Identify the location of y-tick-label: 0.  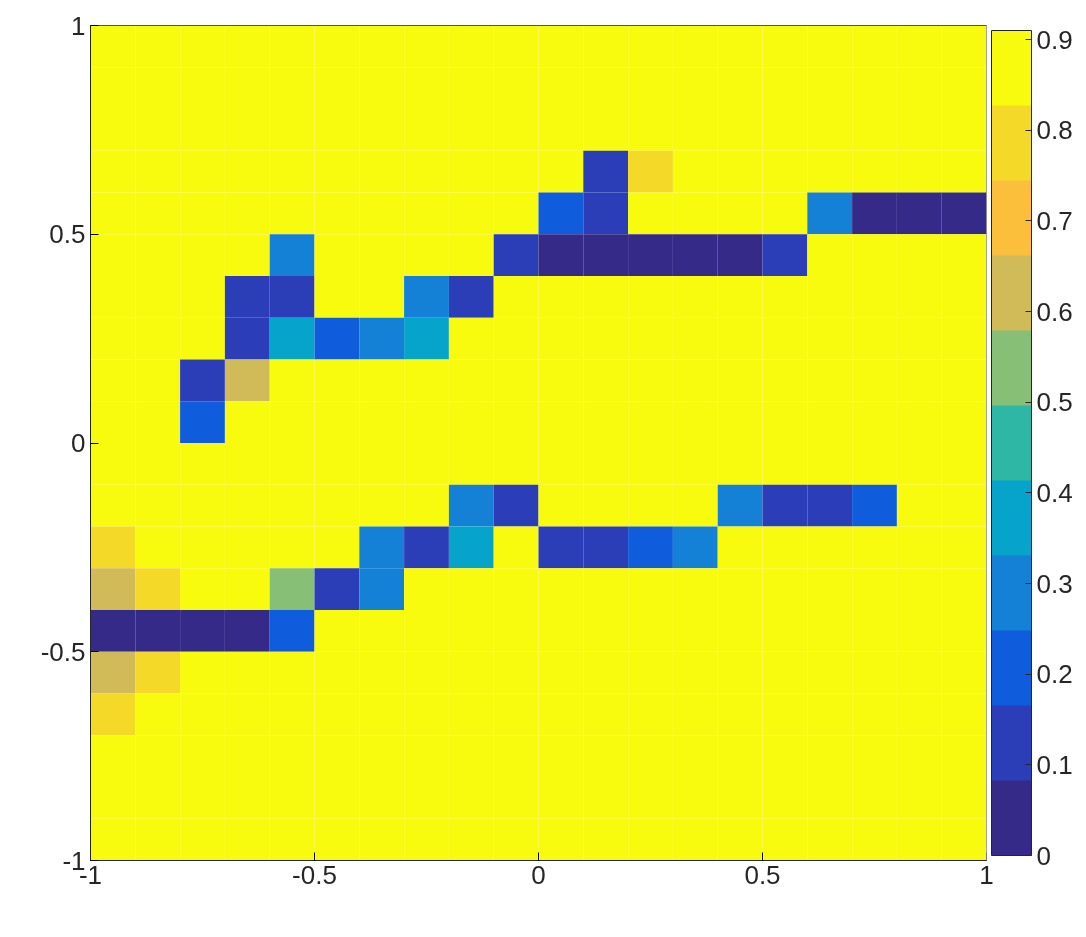
(78, 443).